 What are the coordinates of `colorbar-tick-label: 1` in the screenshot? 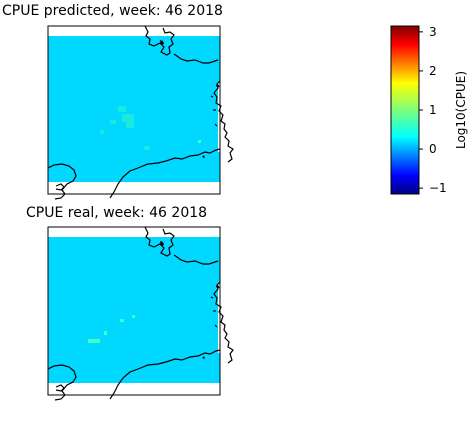 It's located at (433, 110).